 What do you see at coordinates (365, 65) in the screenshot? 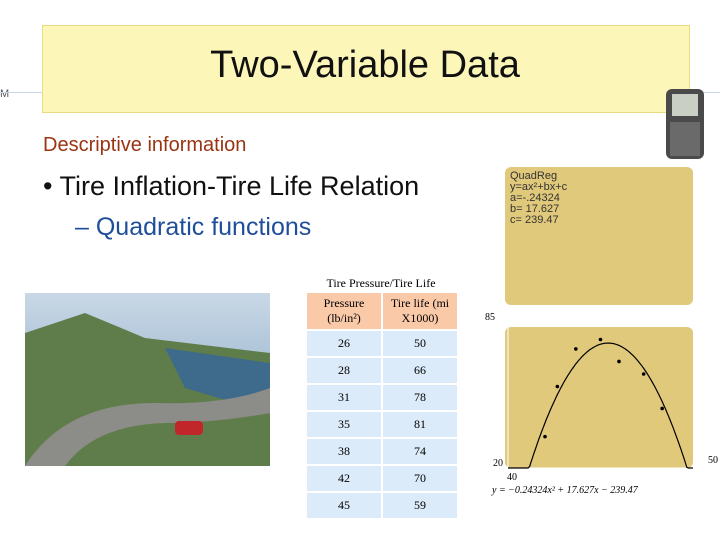
I see `title: Two-Variable Data` at bounding box center [365, 65].